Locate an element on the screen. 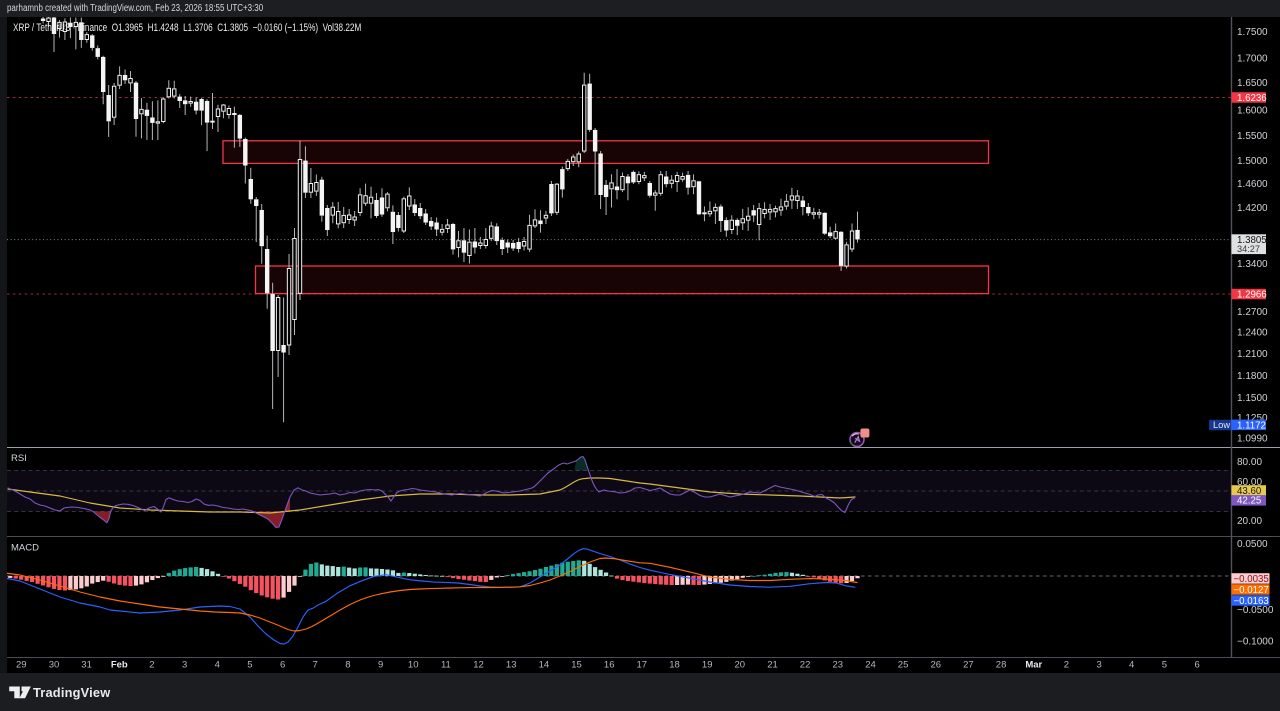 The image size is (1280, 711). svg-text: 22 is located at coordinates (805, 665).